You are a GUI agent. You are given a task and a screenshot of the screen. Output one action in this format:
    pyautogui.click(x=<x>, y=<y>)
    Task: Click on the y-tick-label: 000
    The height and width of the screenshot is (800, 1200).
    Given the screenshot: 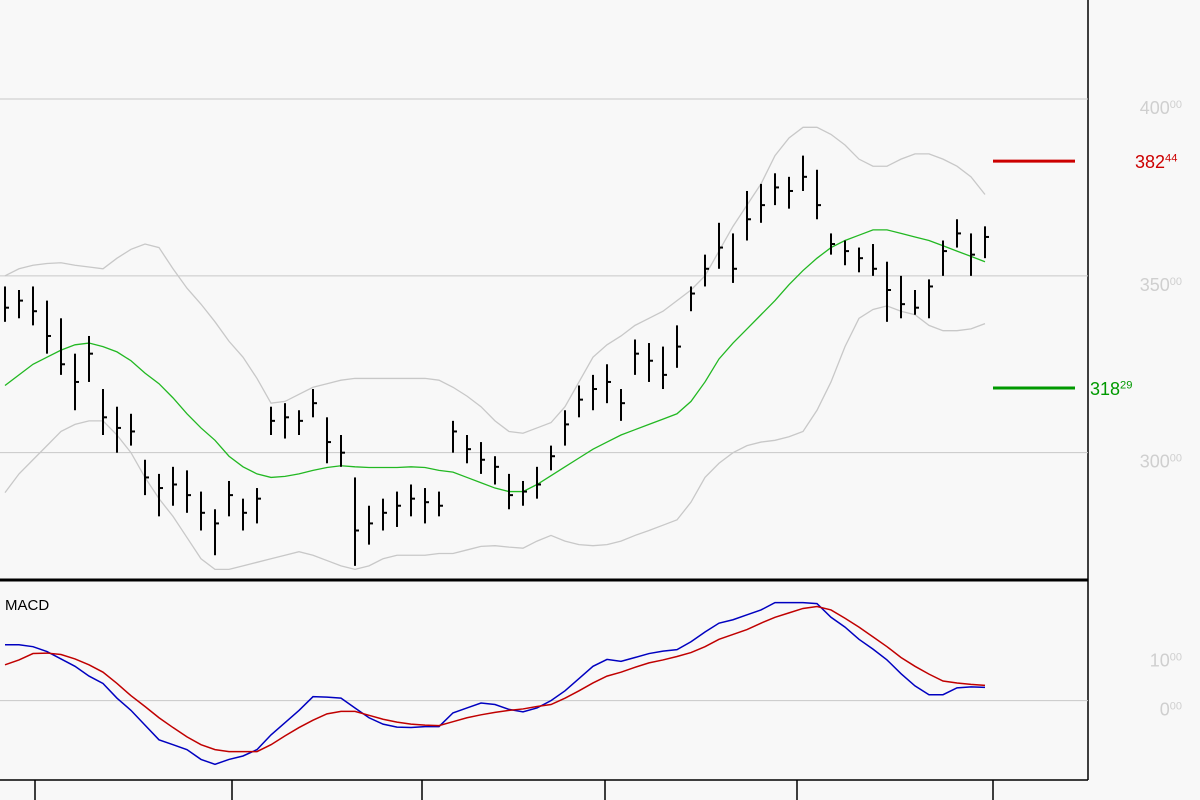 What is the action you would take?
    pyautogui.click(x=1171, y=709)
    